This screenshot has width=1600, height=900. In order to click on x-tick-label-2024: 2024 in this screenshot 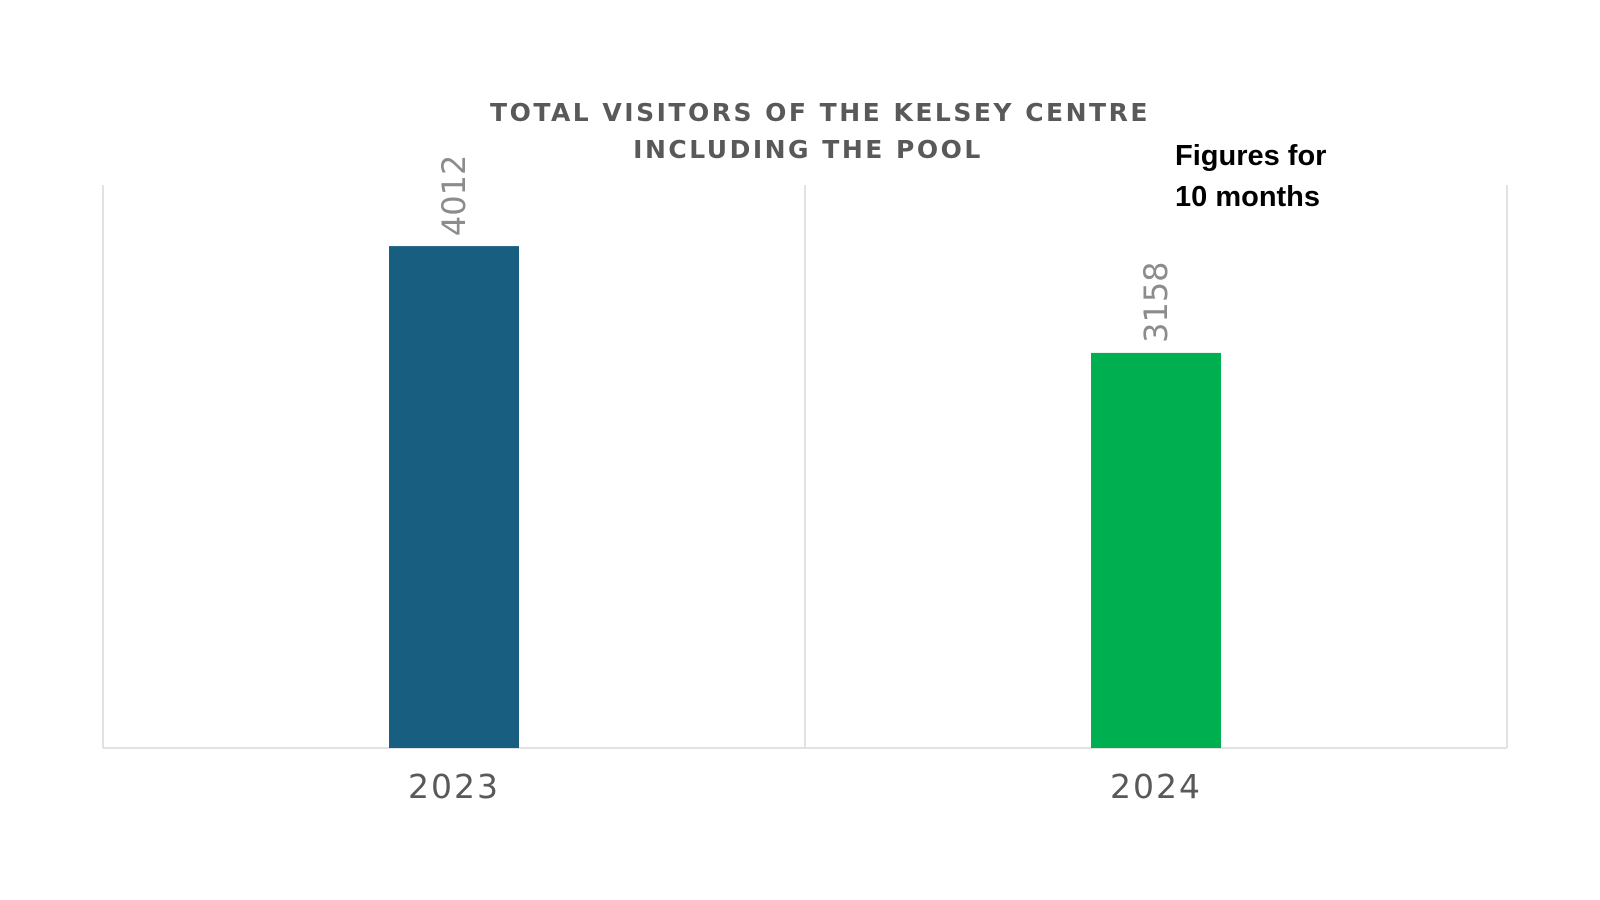, I will do `click(1156, 786)`.